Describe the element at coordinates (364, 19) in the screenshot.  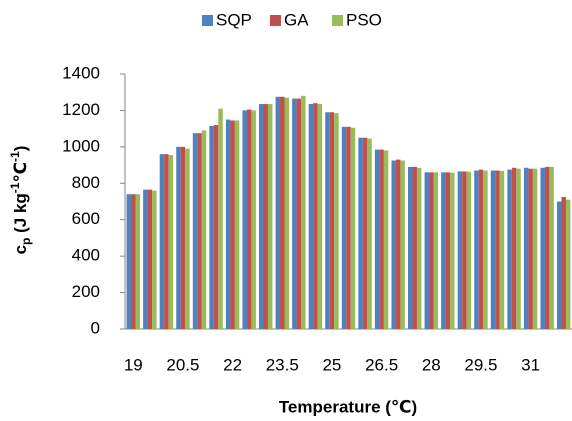
I see `legend-label: PSO` at that location.